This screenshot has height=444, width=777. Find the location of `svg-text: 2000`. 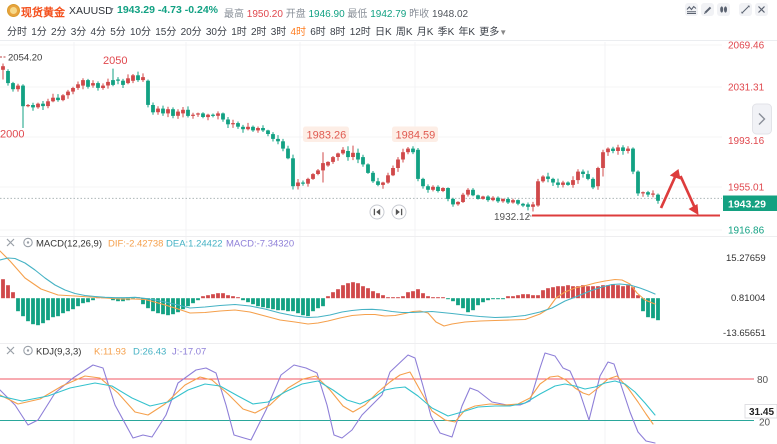

svg-text: 2000 is located at coordinates (12, 135).